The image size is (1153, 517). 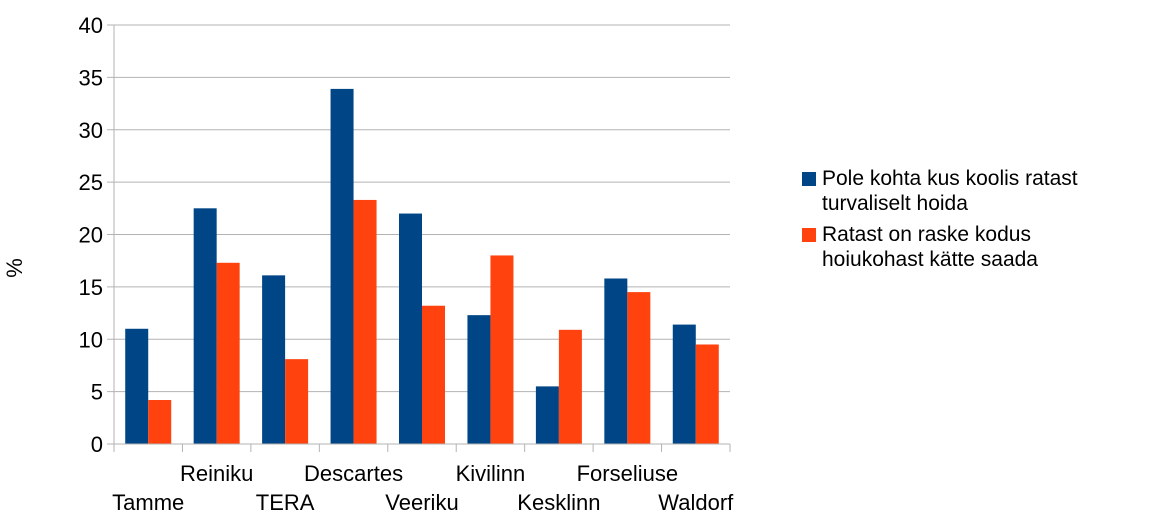 I want to click on x-tick-label: Veeriku, so click(x=421, y=502).